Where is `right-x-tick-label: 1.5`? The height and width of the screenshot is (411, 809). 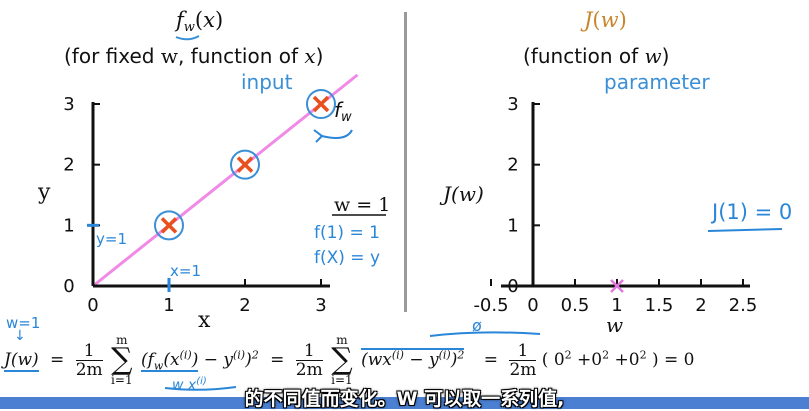 right-x-tick-label: 1.5 is located at coordinates (659, 305).